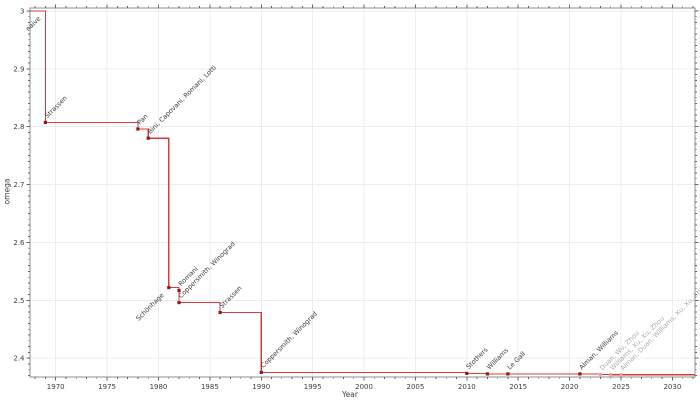  Describe the element at coordinates (416, 387) in the screenshot. I see `x-tick-label: 2005` at that location.